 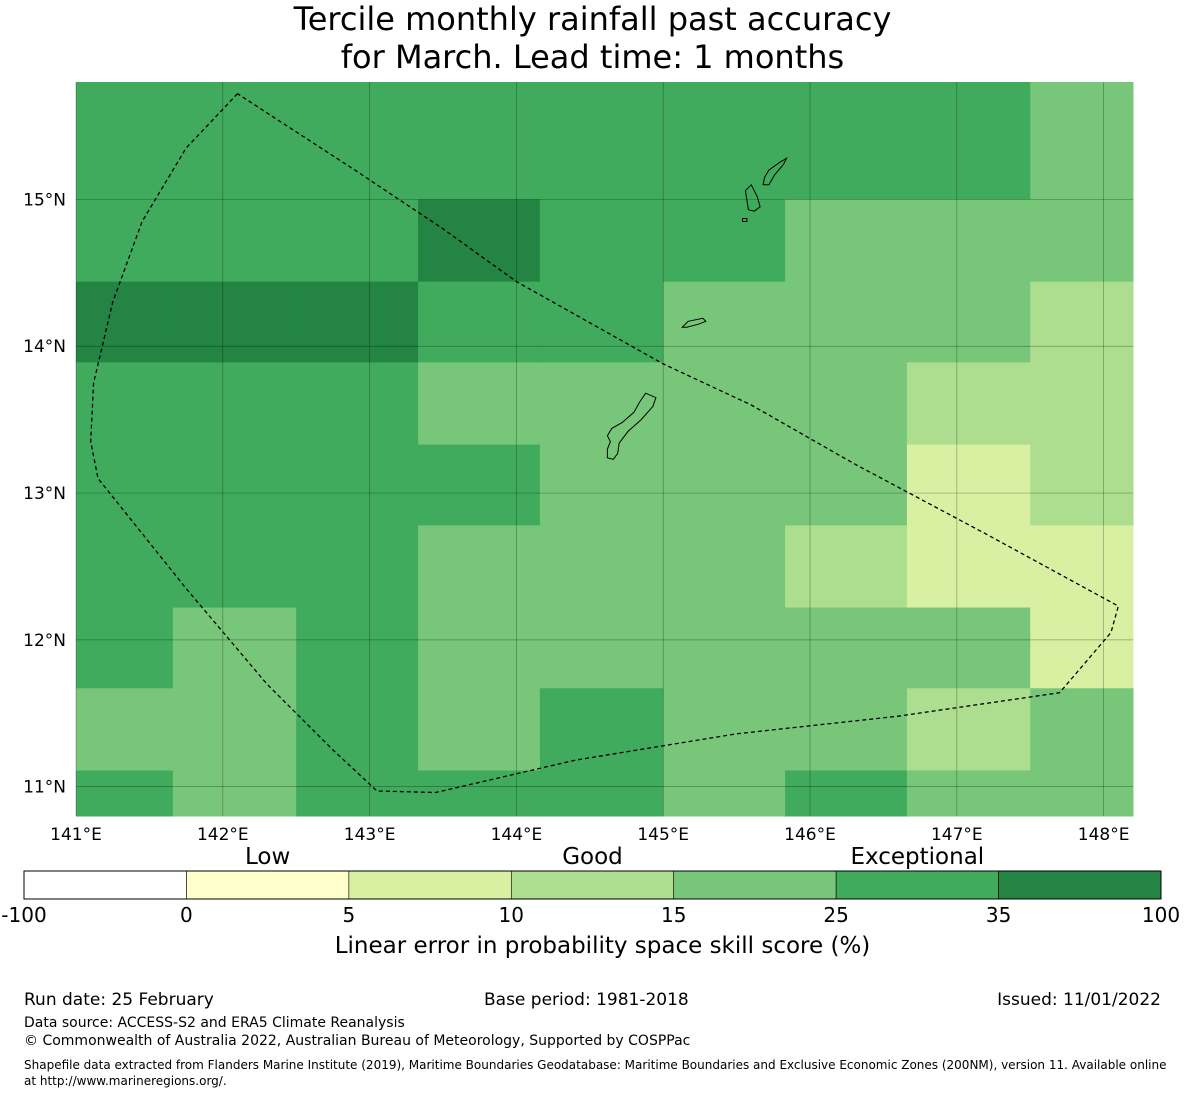 What do you see at coordinates (119, 1000) in the screenshot?
I see `run-date: Run date: 25 February` at bounding box center [119, 1000].